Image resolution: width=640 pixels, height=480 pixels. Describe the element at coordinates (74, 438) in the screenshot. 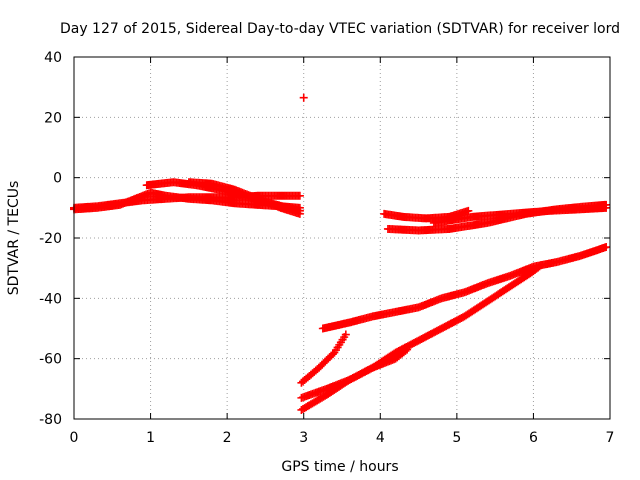

I see `x-tick-label: 0` at that location.